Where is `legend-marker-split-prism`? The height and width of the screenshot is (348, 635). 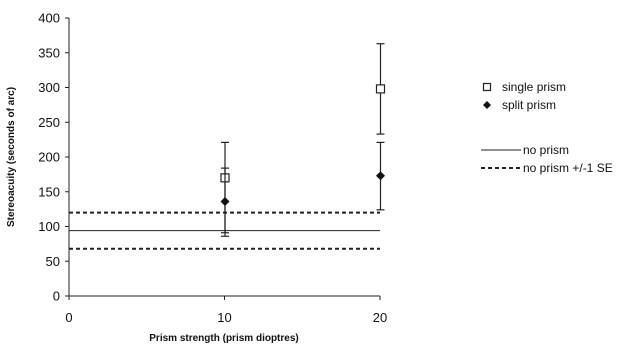 legend-marker-split-prism is located at coordinates (487, 105).